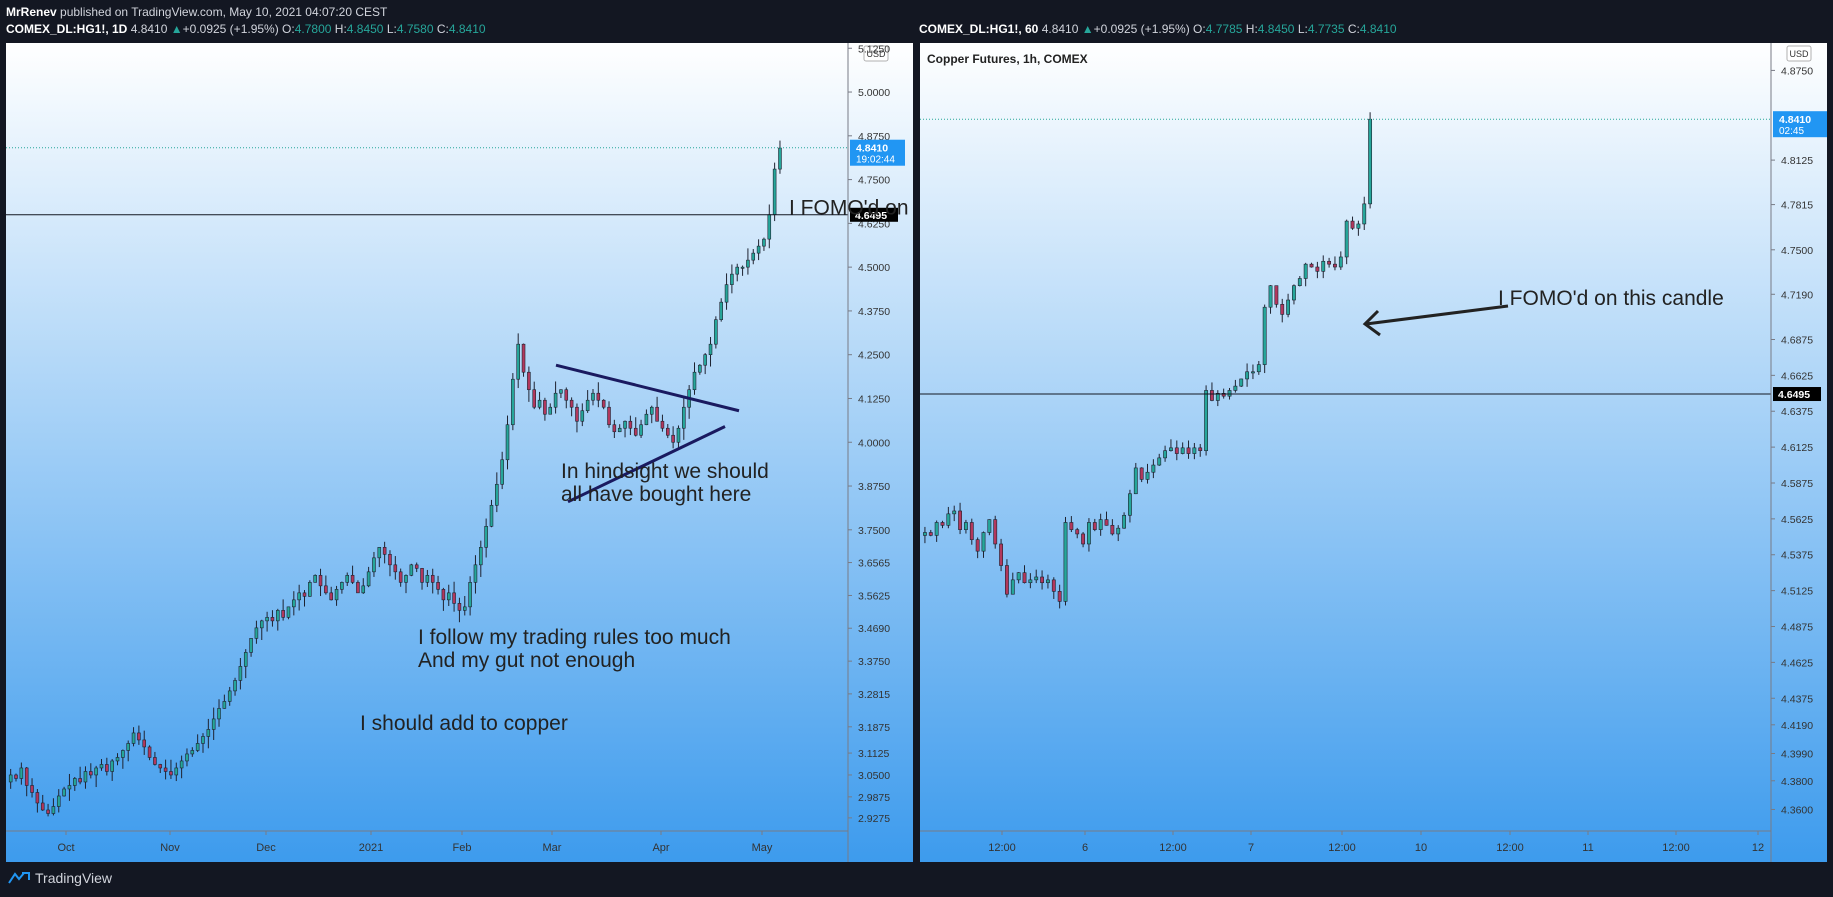 The image size is (1833, 897). What do you see at coordinates (415, 29) in the screenshot?
I see `left-low: 4.7580` at bounding box center [415, 29].